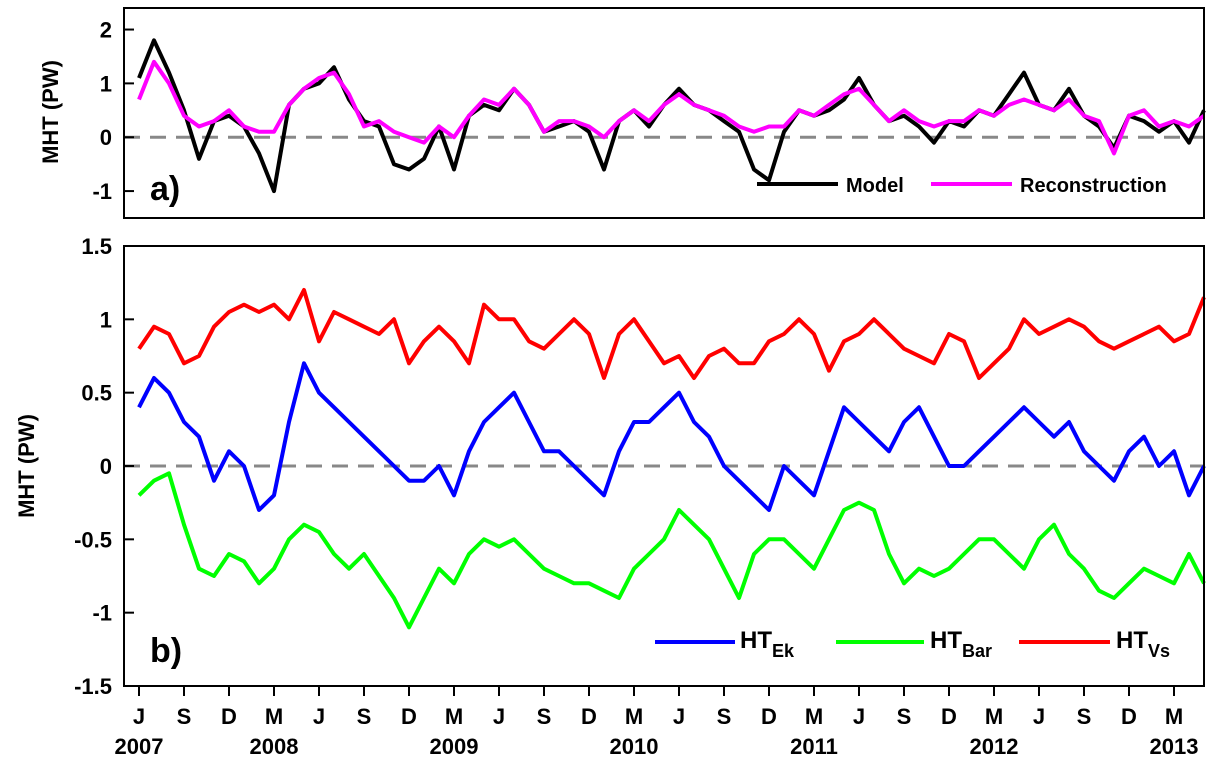  I want to click on legend-ht-ek-sub: Ek, so click(783, 651).